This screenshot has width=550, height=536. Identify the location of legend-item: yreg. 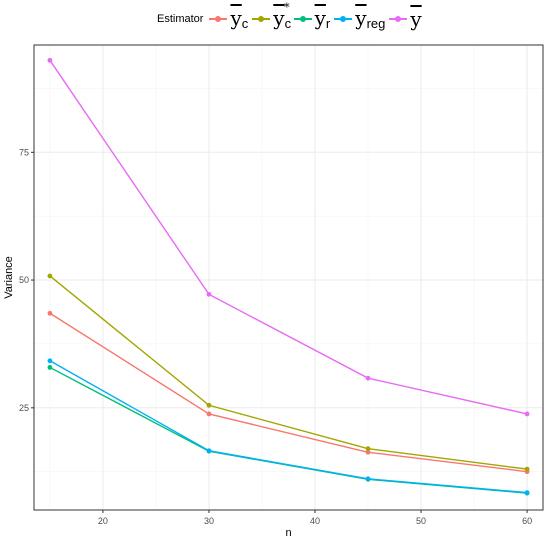
(359, 19).